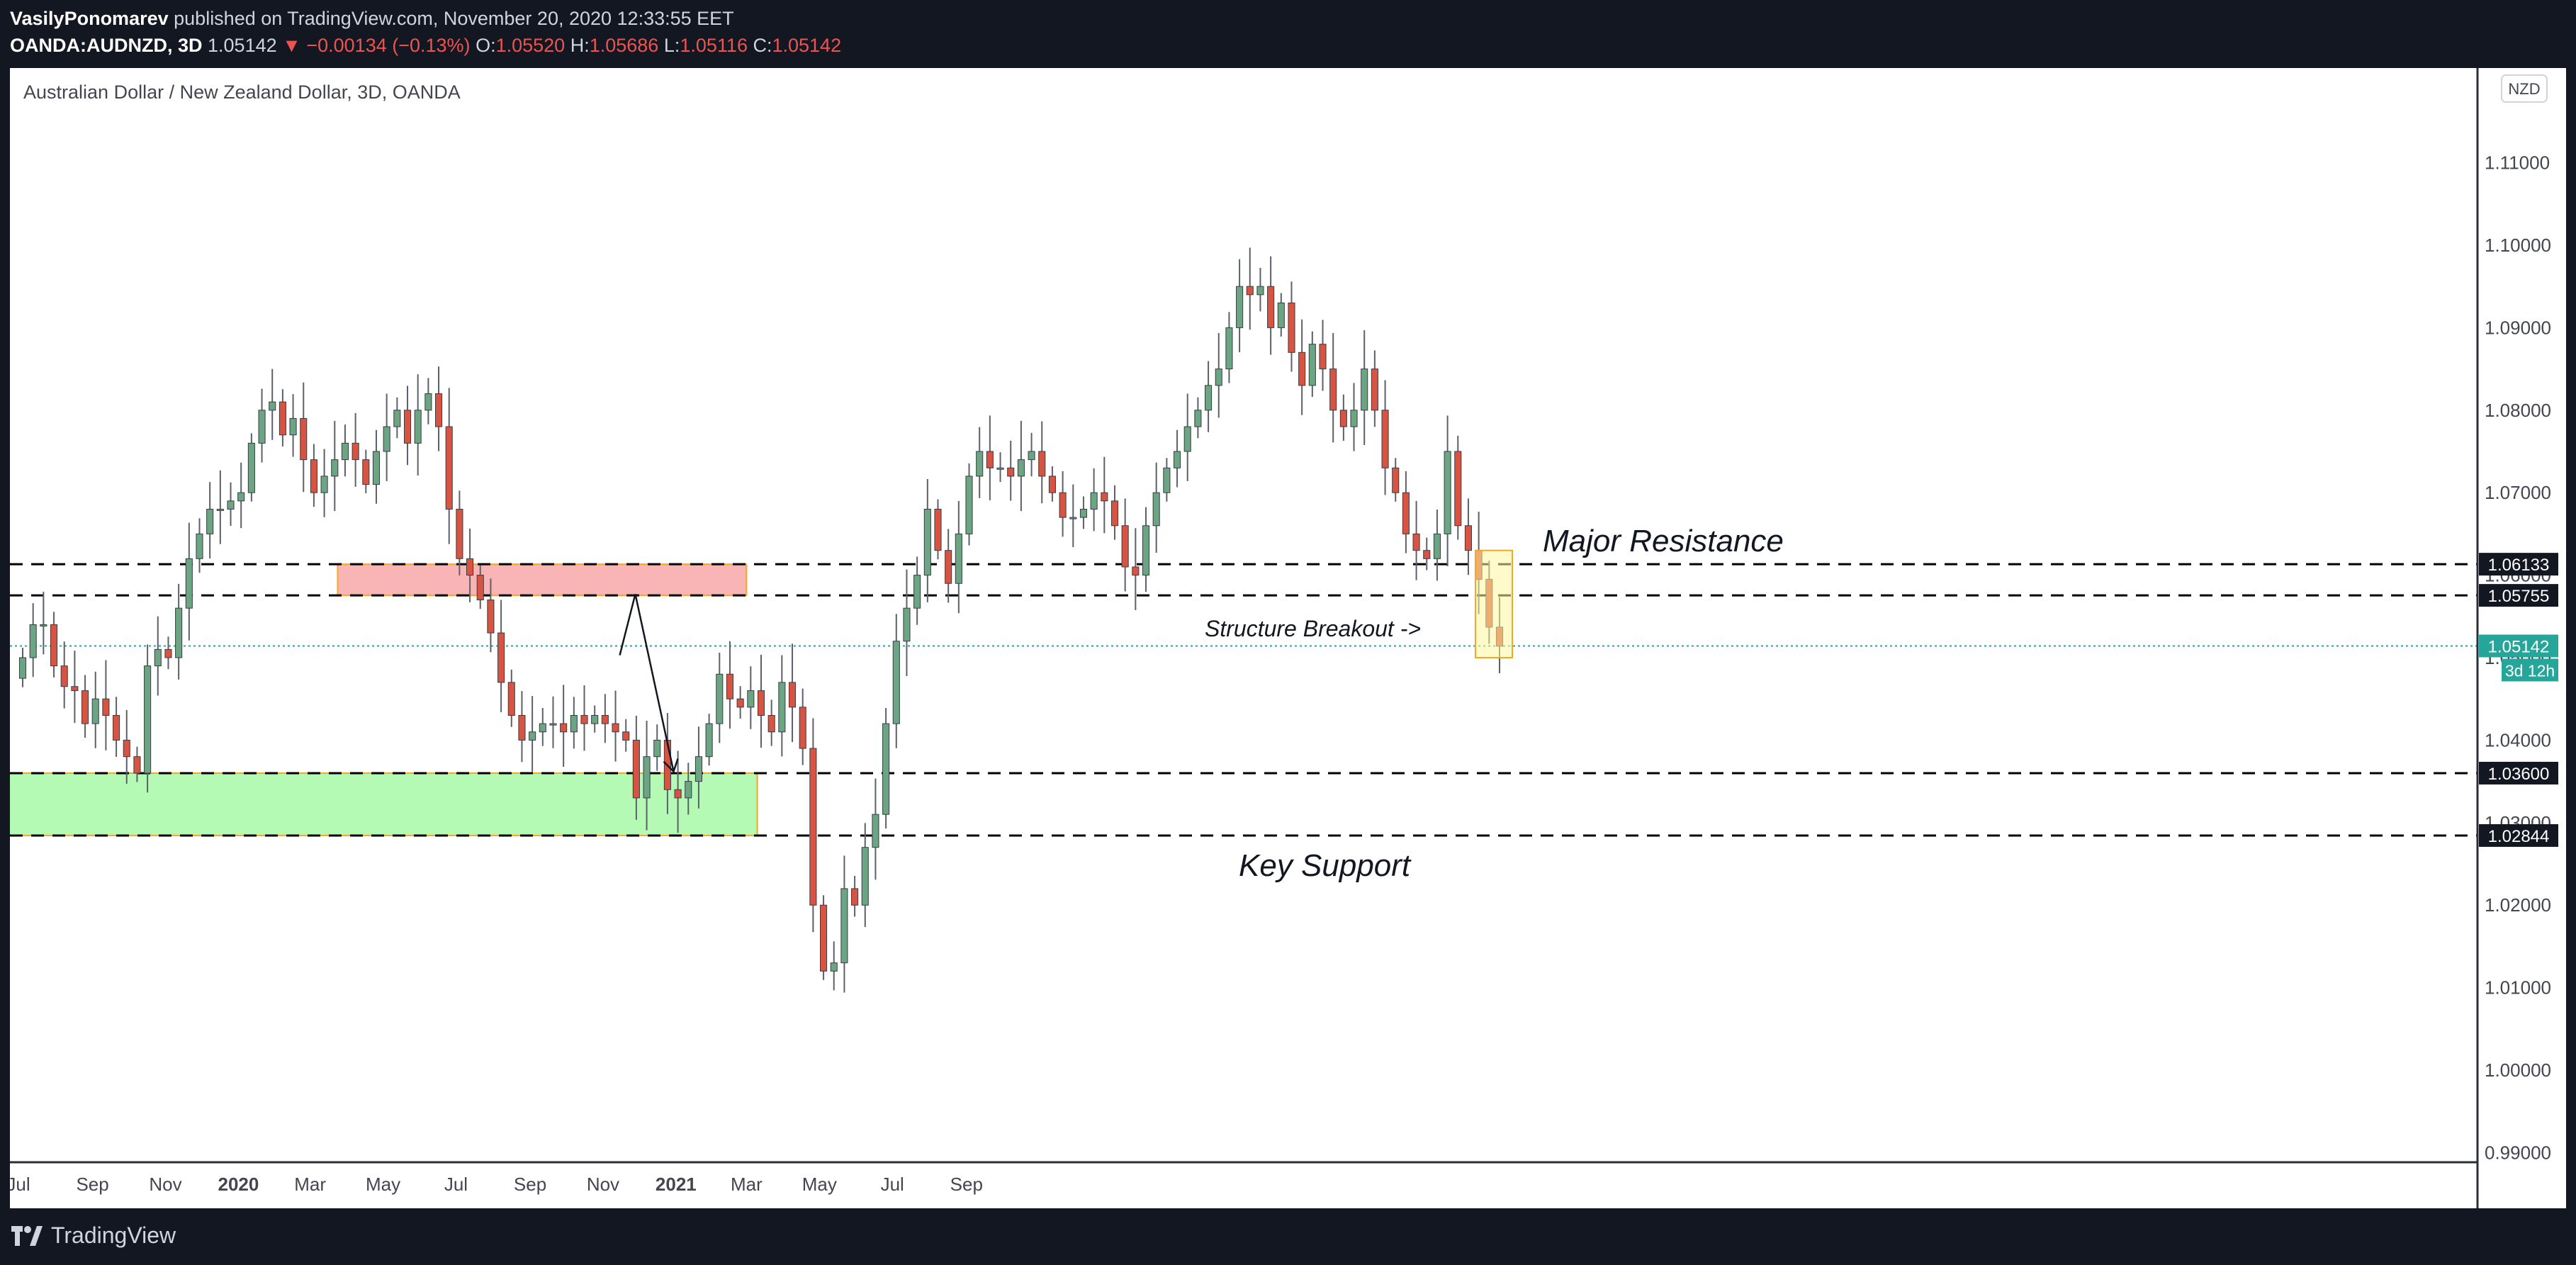 The height and width of the screenshot is (1265, 2576). What do you see at coordinates (542, 580) in the screenshot?
I see `resistance-zone` at bounding box center [542, 580].